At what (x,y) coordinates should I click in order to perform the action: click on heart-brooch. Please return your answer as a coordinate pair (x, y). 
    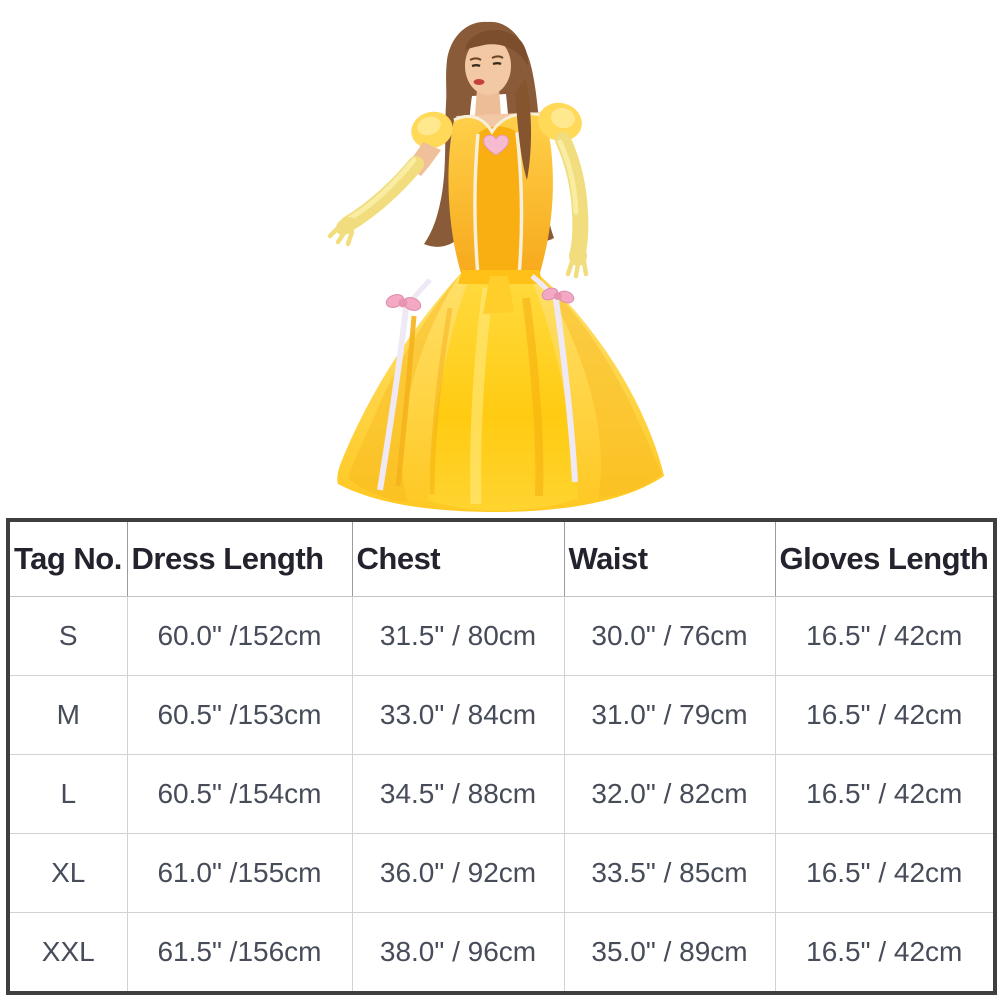
    Looking at the image, I should click on (496, 145).